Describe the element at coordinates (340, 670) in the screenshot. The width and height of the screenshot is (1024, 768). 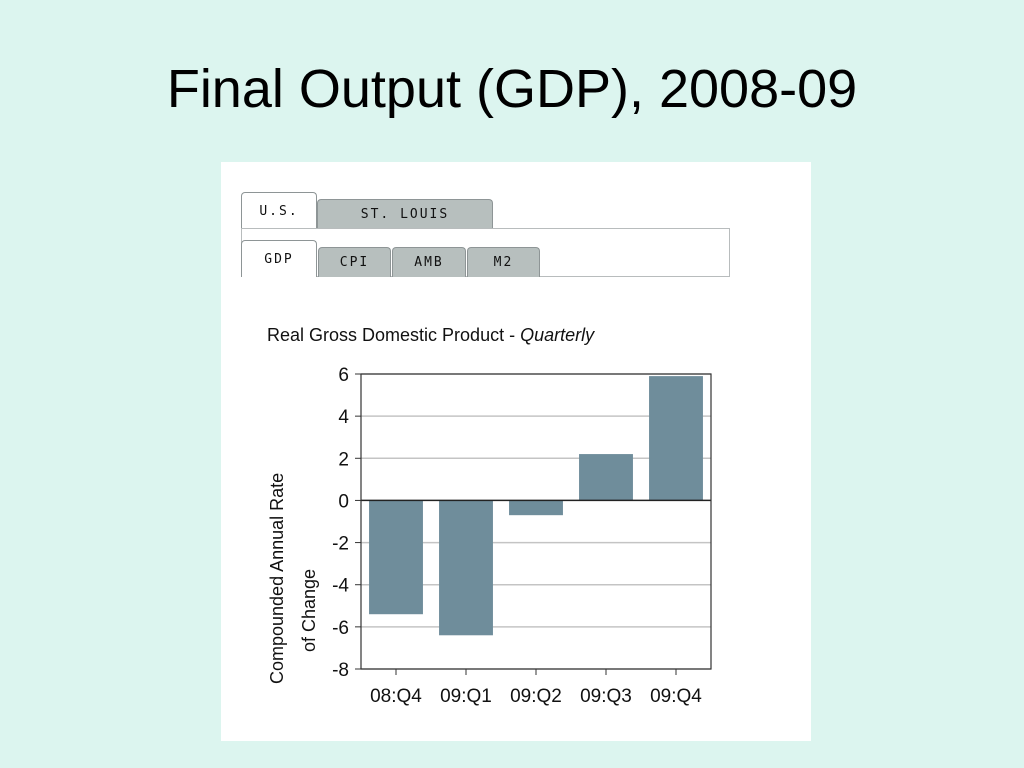
I see `y-tick-label: -8` at that location.